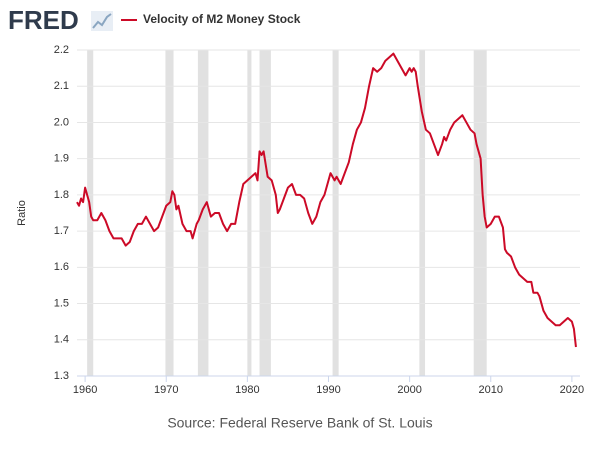 The height and width of the screenshot is (455, 600). What do you see at coordinates (61, 340) in the screenshot?
I see `y-tick-label: 1.4` at bounding box center [61, 340].